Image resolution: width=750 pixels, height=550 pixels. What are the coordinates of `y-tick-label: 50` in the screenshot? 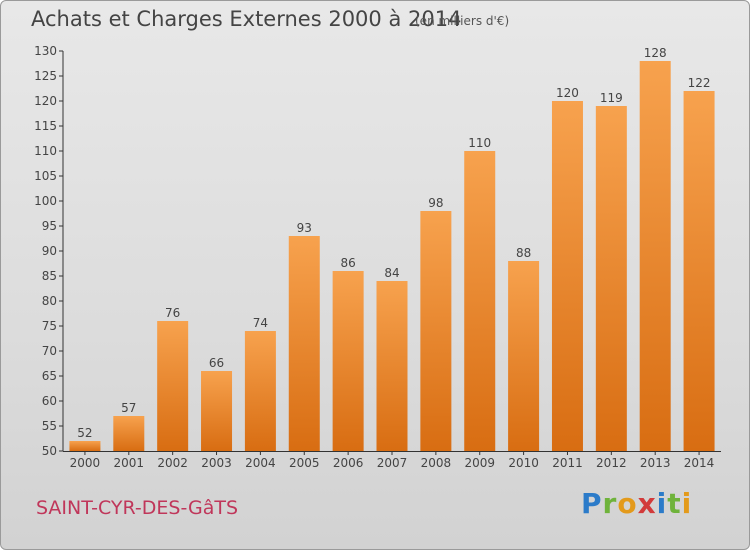 It's located at (49, 451).